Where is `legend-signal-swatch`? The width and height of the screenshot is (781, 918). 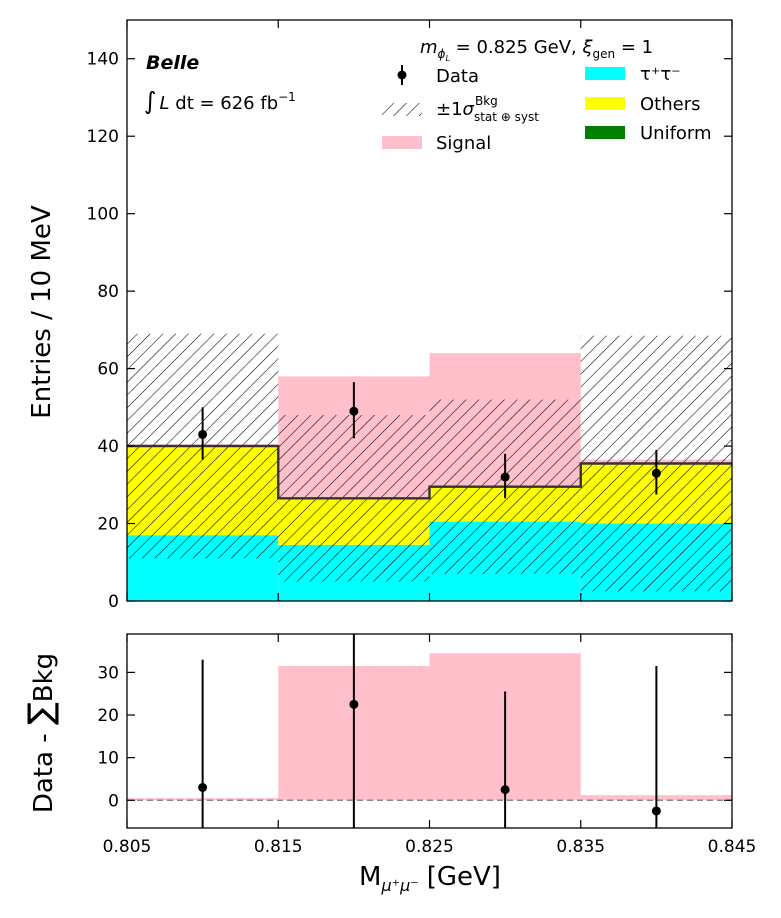 legend-signal-swatch is located at coordinates (402, 142).